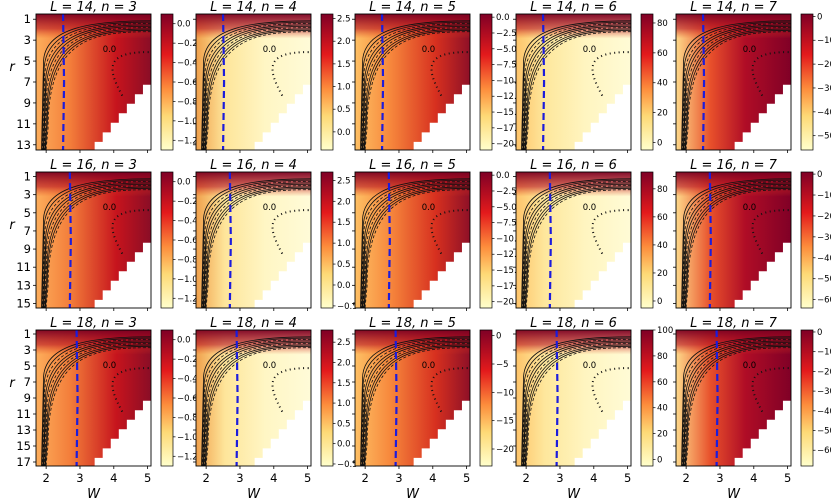 The height and width of the screenshot is (500, 831). I want to click on colorbar-tick-label: −7.5, so click(506, 224).